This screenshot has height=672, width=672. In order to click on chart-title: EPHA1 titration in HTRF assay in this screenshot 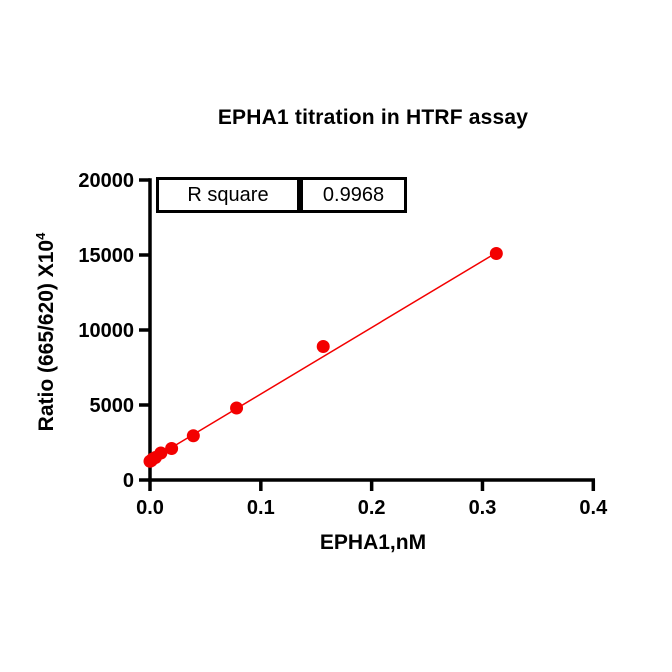, I will do `click(373, 117)`.